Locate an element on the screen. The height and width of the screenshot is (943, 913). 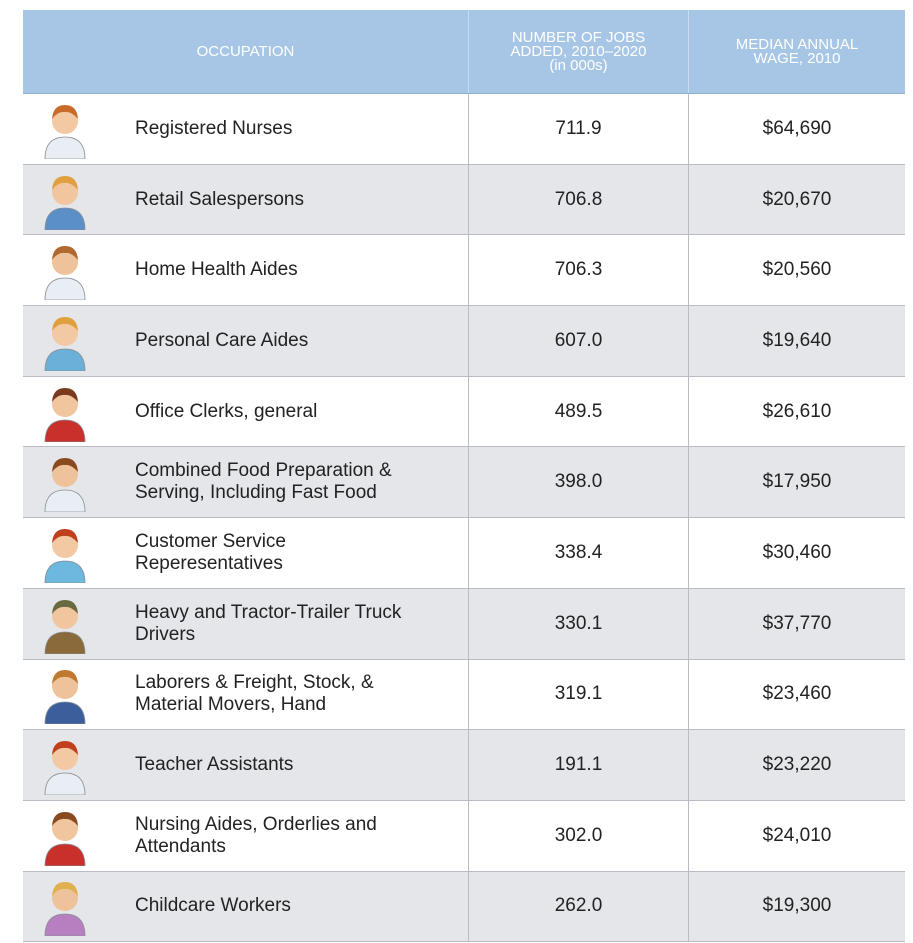
wage-cell: $30,460 is located at coordinates (796, 553).